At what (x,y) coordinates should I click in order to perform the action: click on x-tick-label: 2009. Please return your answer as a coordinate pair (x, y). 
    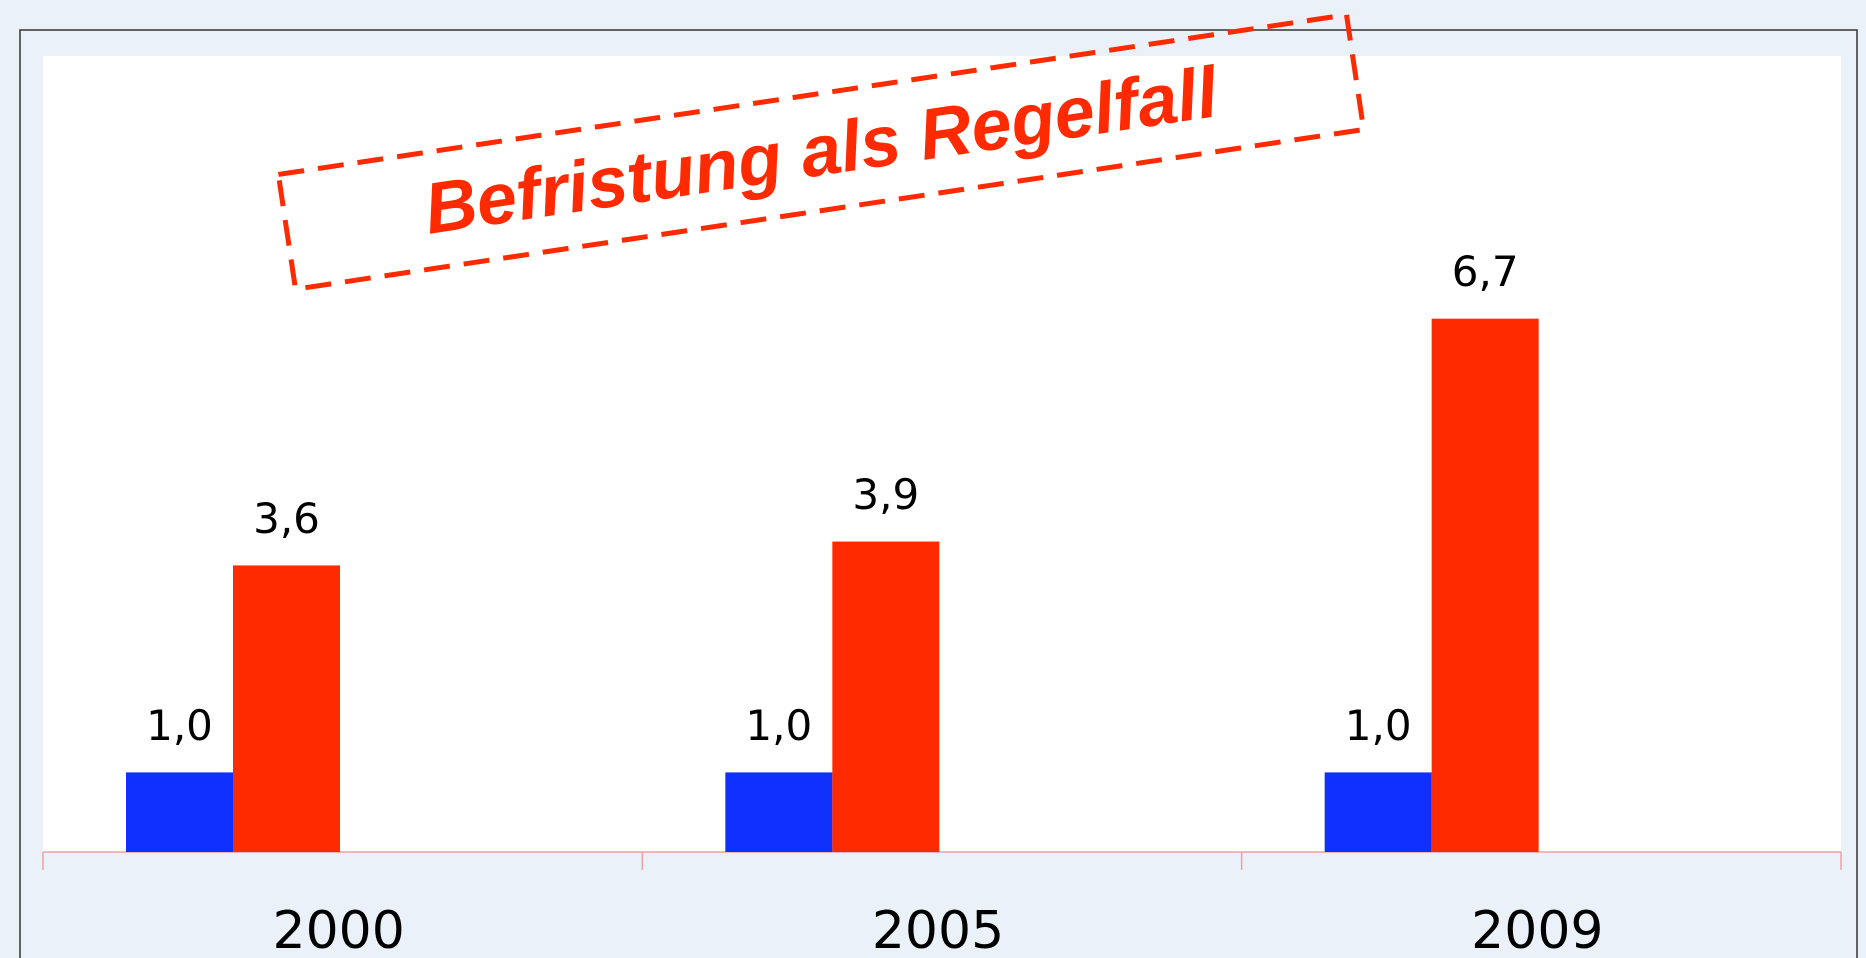
    Looking at the image, I should click on (1537, 929).